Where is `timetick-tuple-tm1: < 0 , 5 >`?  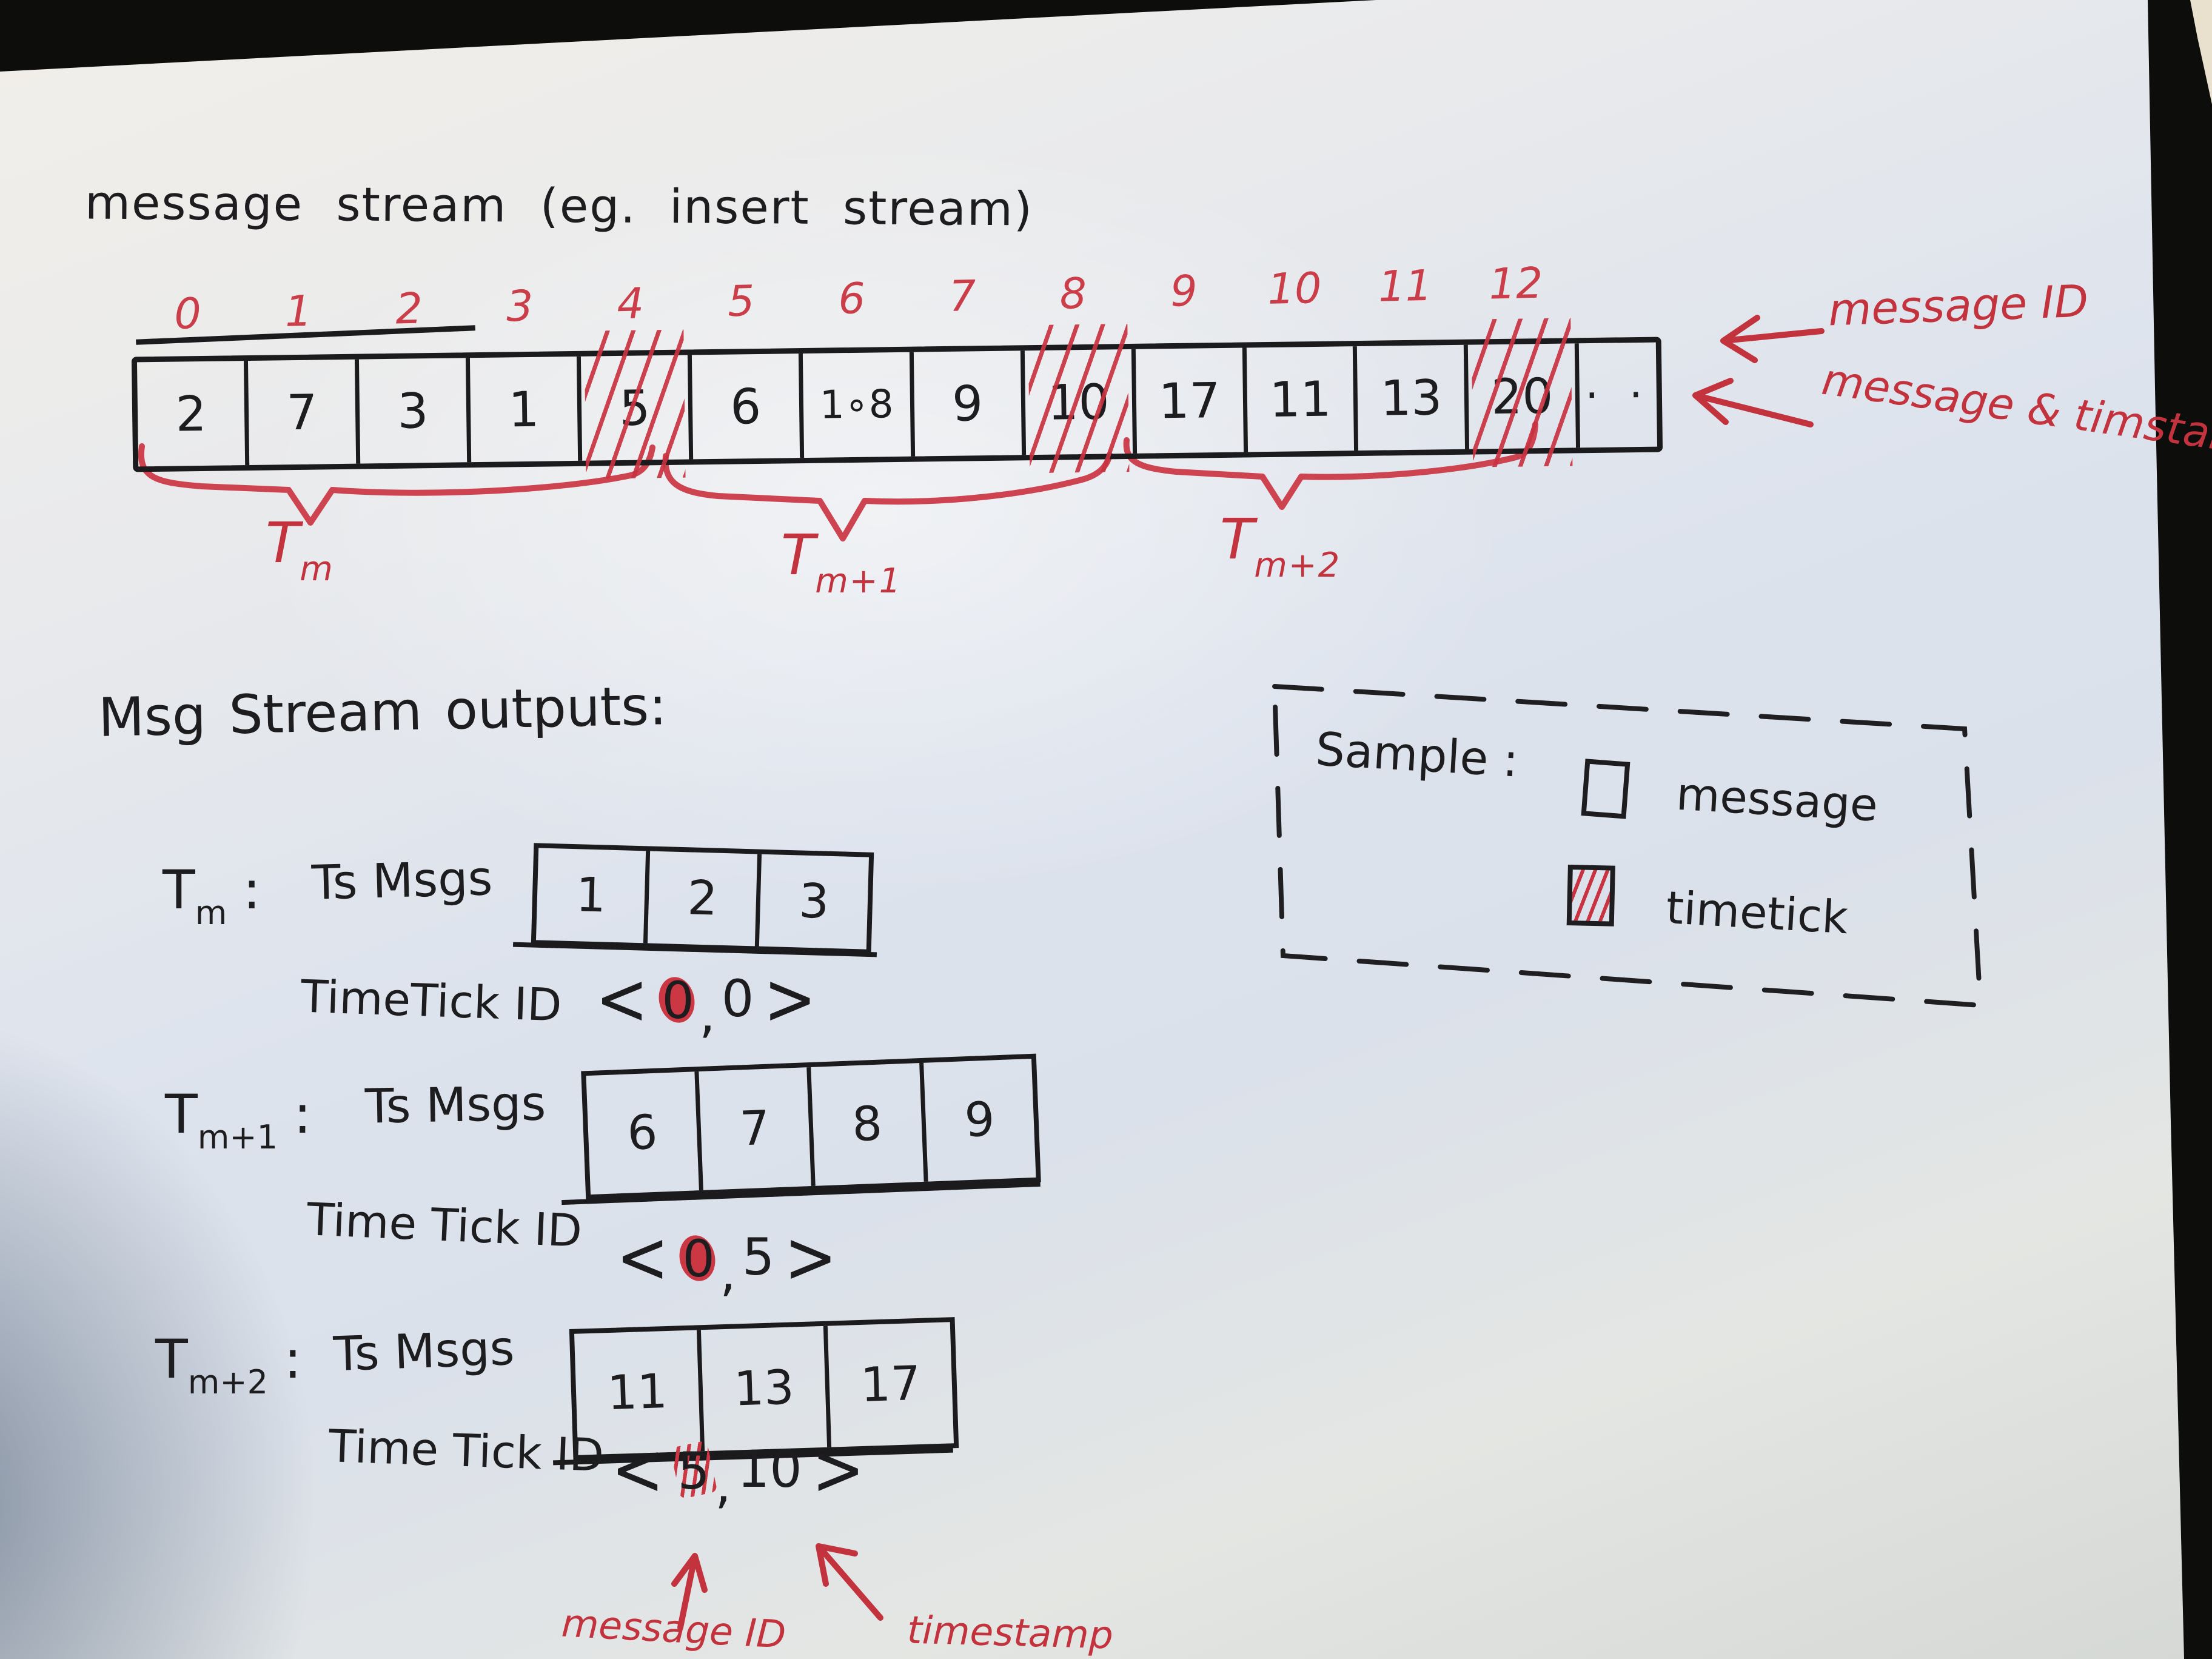
timetick-tuple-tm1: < 0 , 5 > is located at coordinates (726, 1258).